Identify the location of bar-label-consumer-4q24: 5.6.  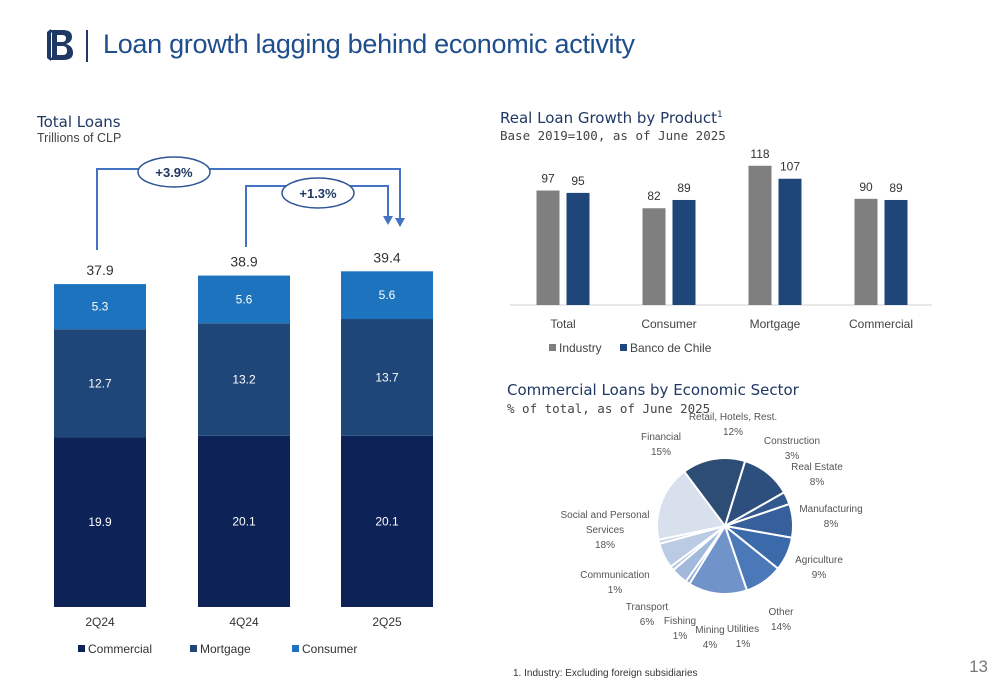
(244, 299).